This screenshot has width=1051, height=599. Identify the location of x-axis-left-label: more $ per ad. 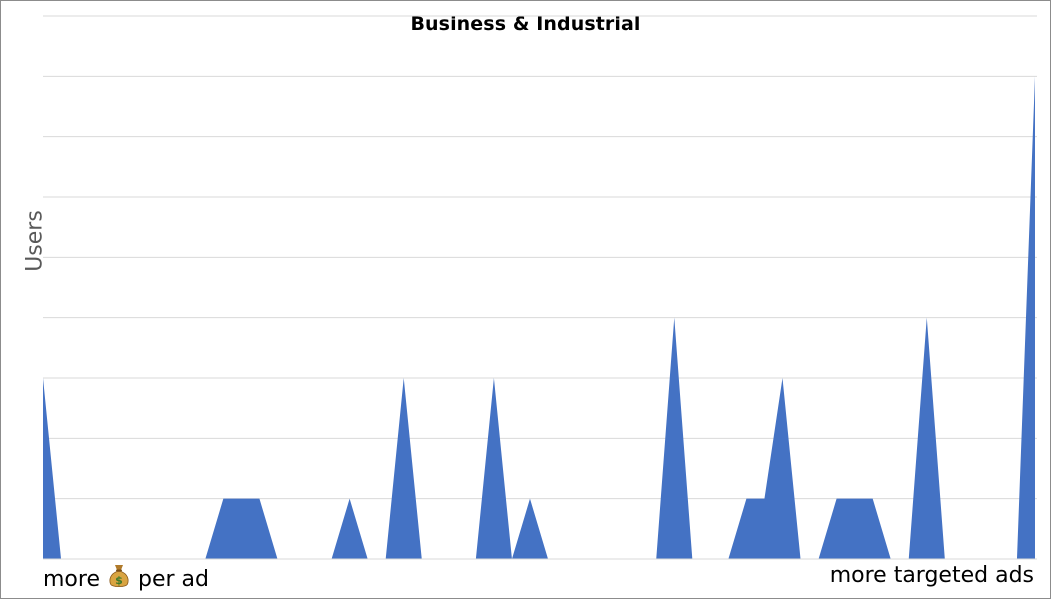
(126, 579).